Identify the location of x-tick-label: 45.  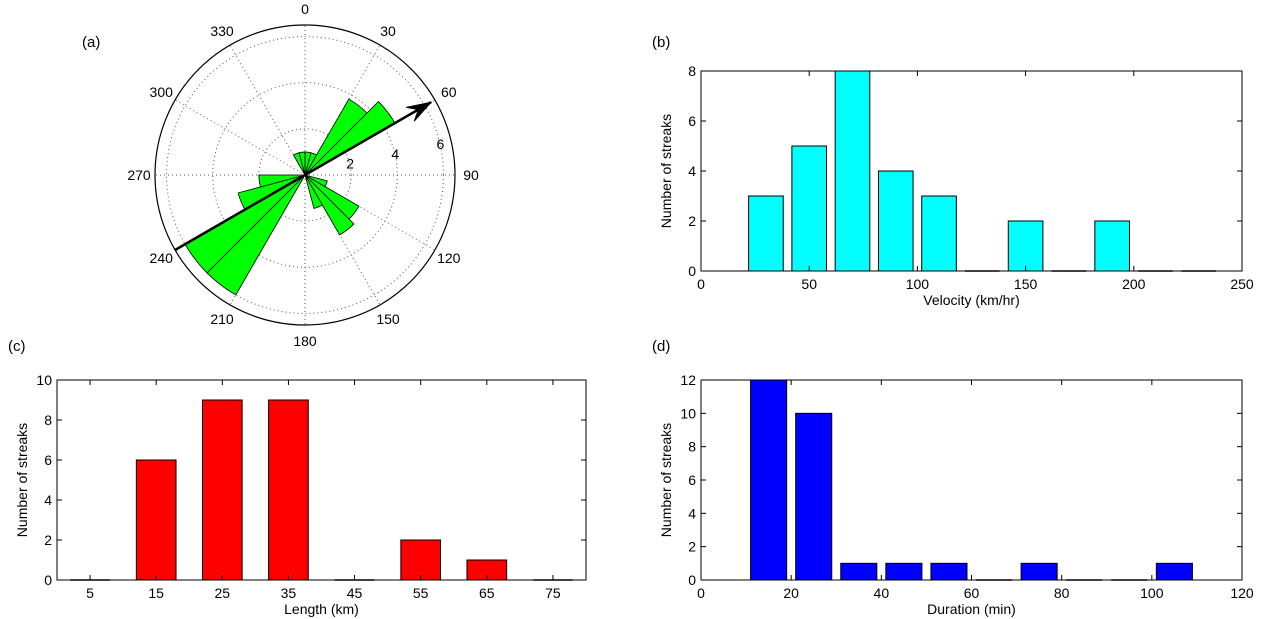
(355, 593).